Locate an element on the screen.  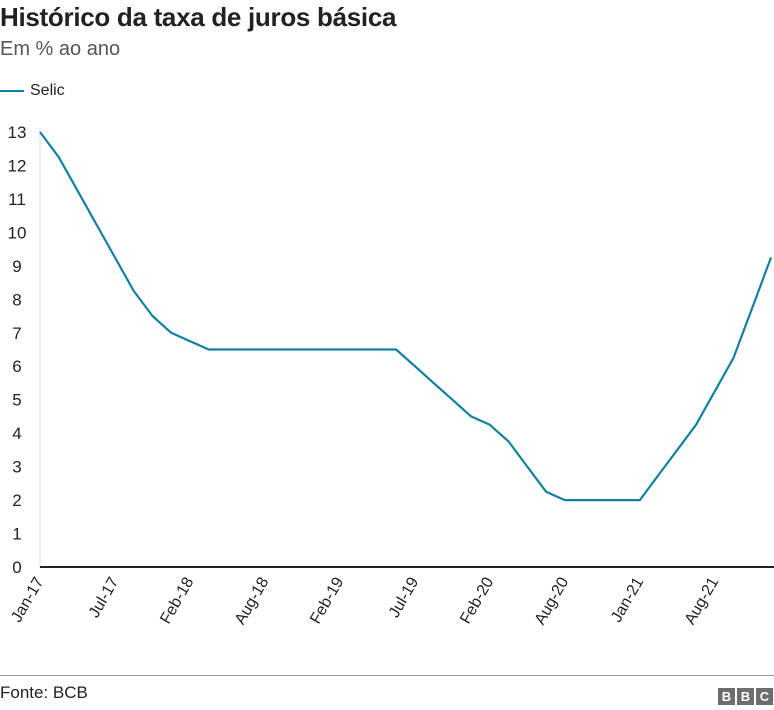
footer-divider is located at coordinates (387, 675).